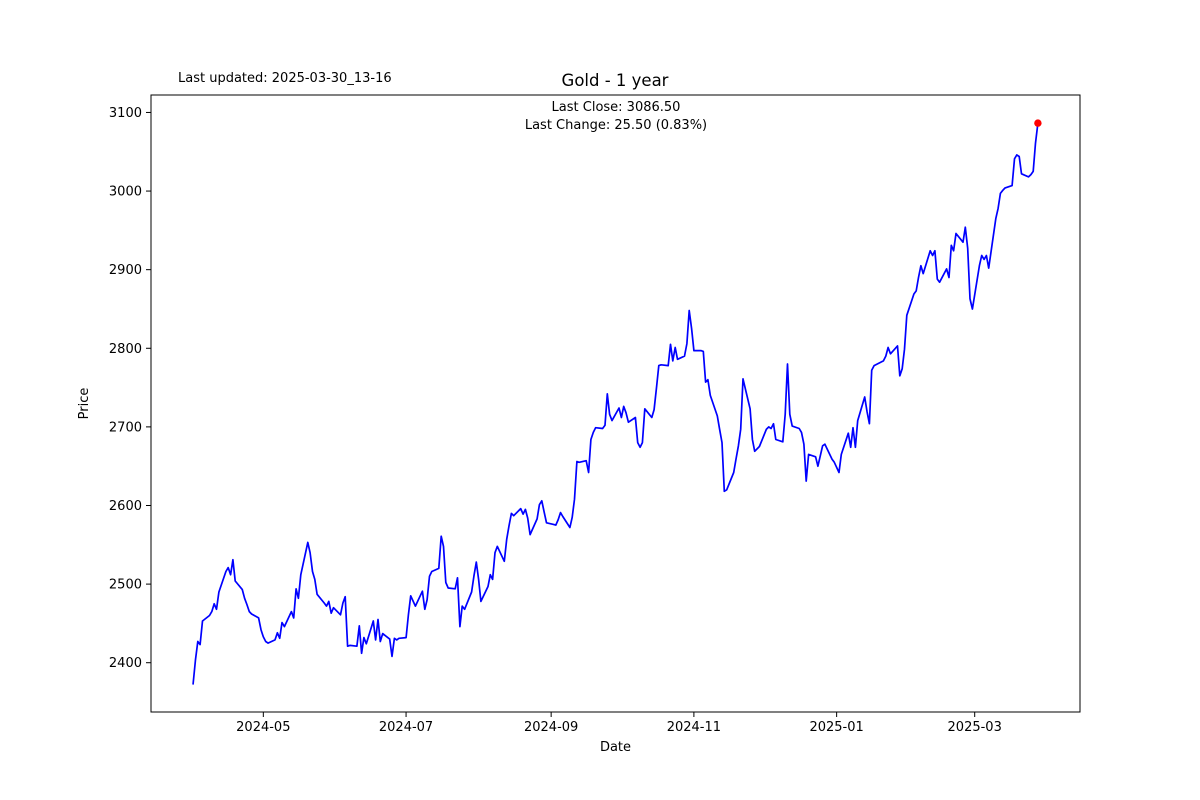  What do you see at coordinates (616, 107) in the screenshot?
I see `annotation-last-close: Last Close: 3086.50` at bounding box center [616, 107].